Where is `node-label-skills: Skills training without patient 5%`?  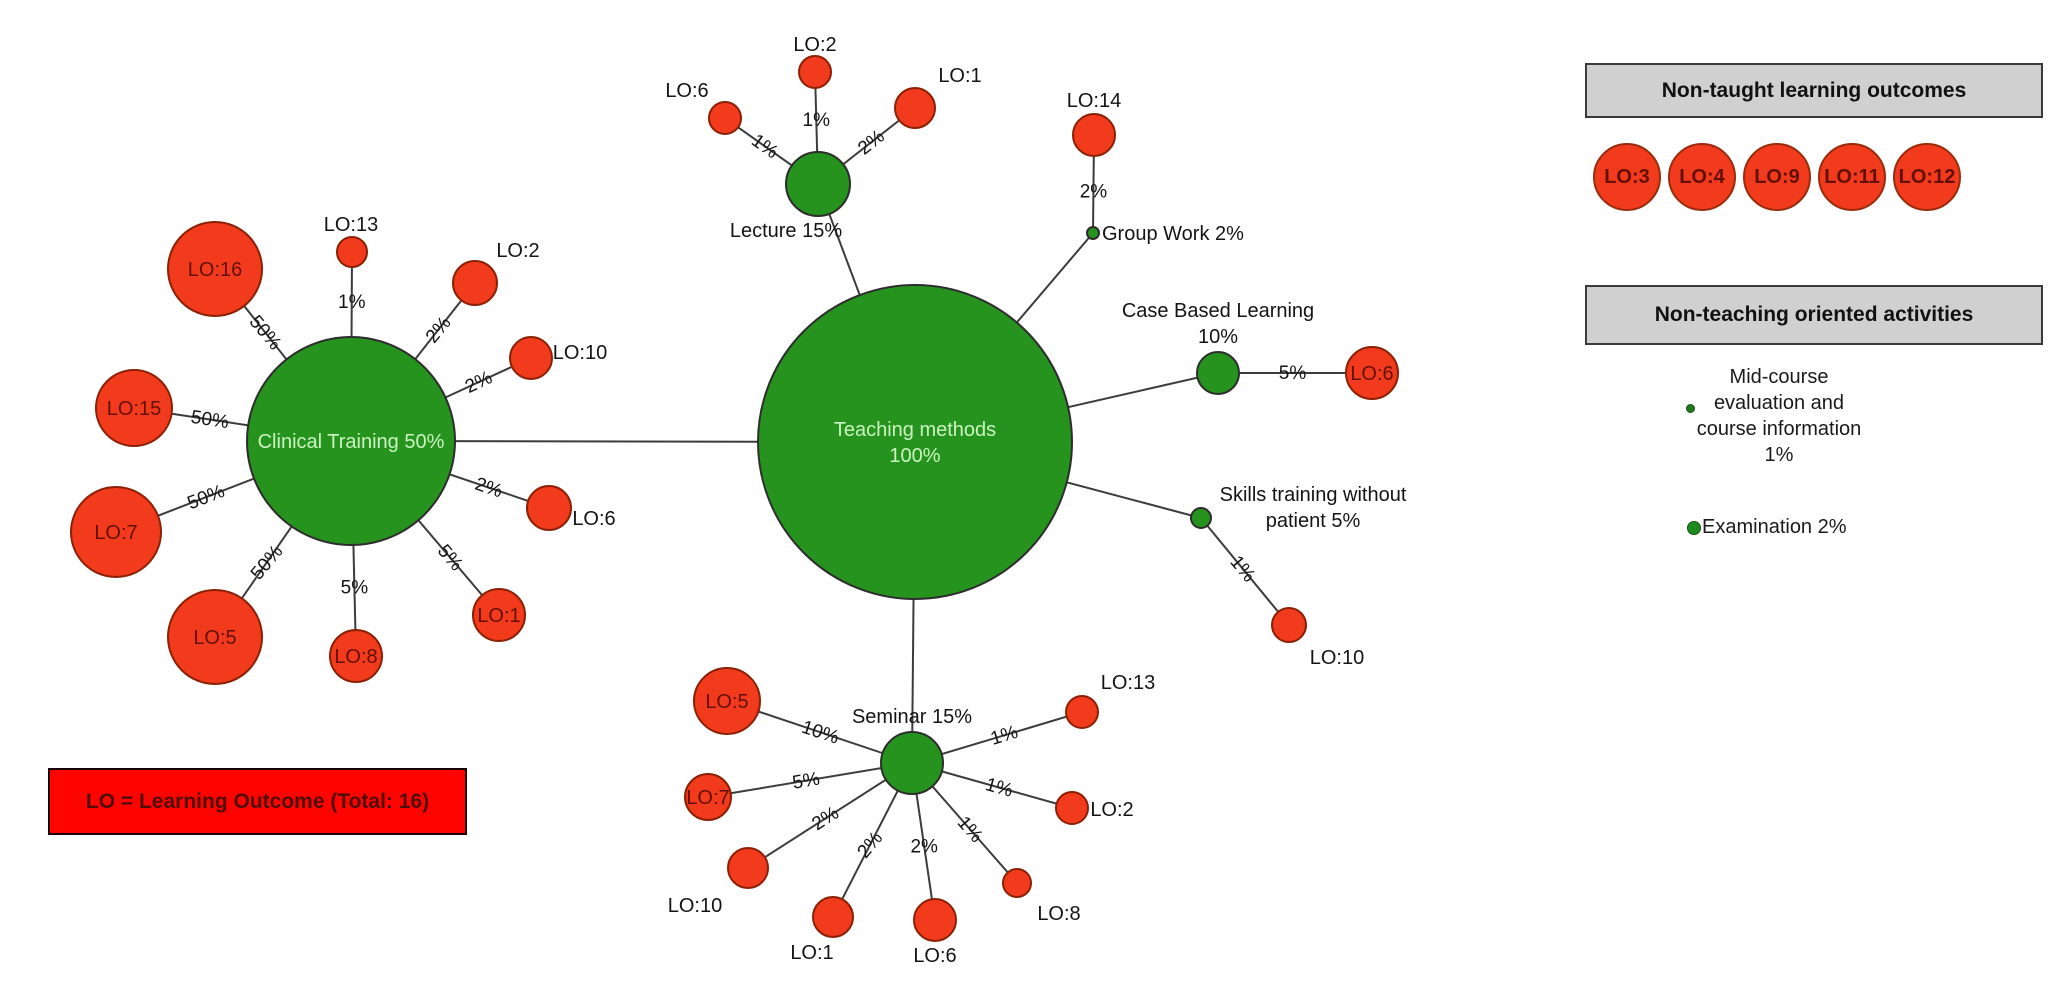 node-label-skills: Skills training without patient 5% is located at coordinates (1313, 508).